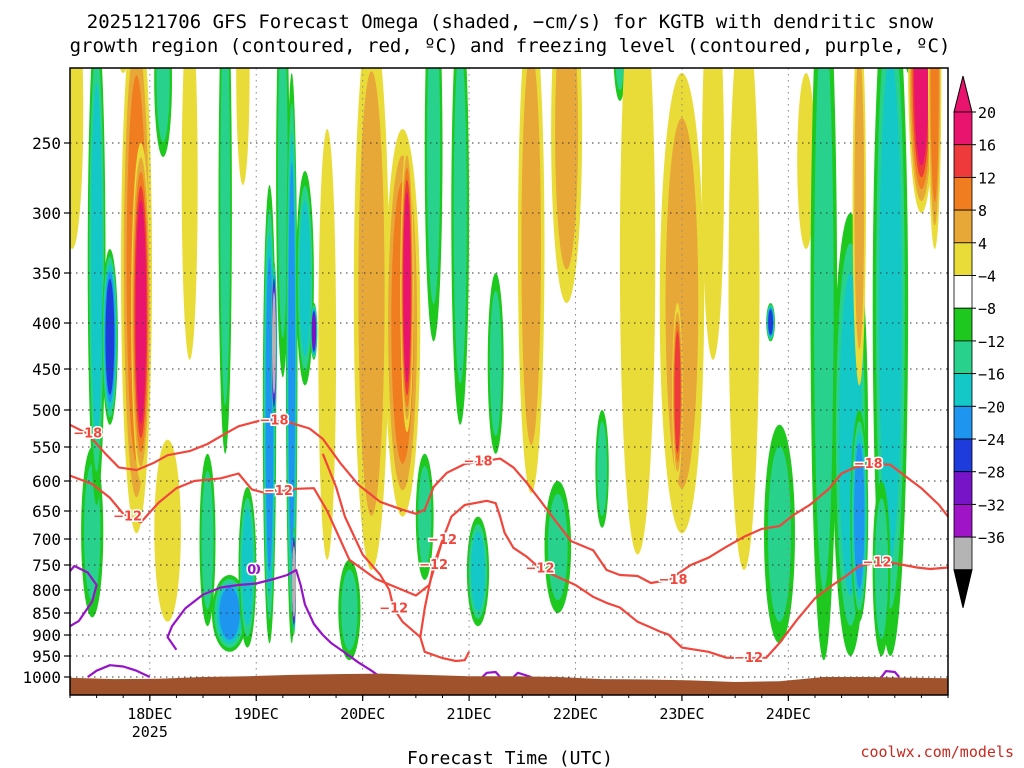 The width and height of the screenshot is (1024, 768). Describe the element at coordinates (991, 473) in the screenshot. I see `colorbar-label-11: −28` at that location.